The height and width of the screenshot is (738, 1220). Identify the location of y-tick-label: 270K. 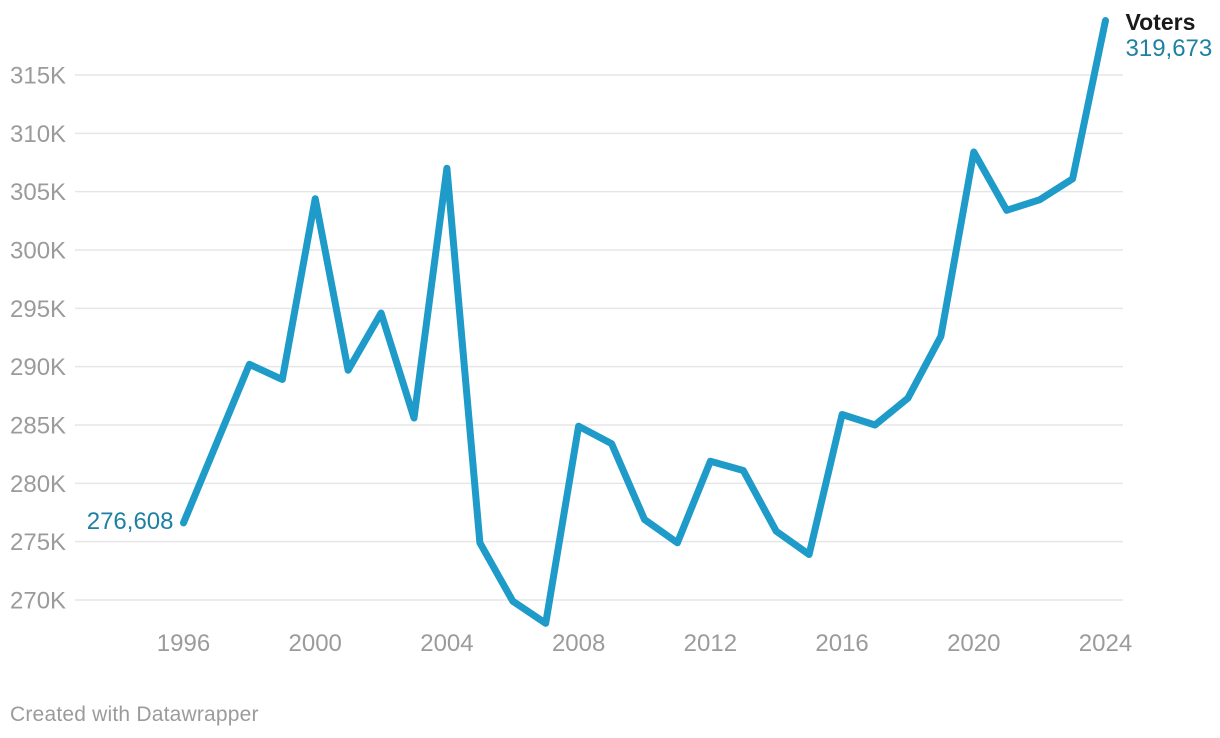
(38, 601).